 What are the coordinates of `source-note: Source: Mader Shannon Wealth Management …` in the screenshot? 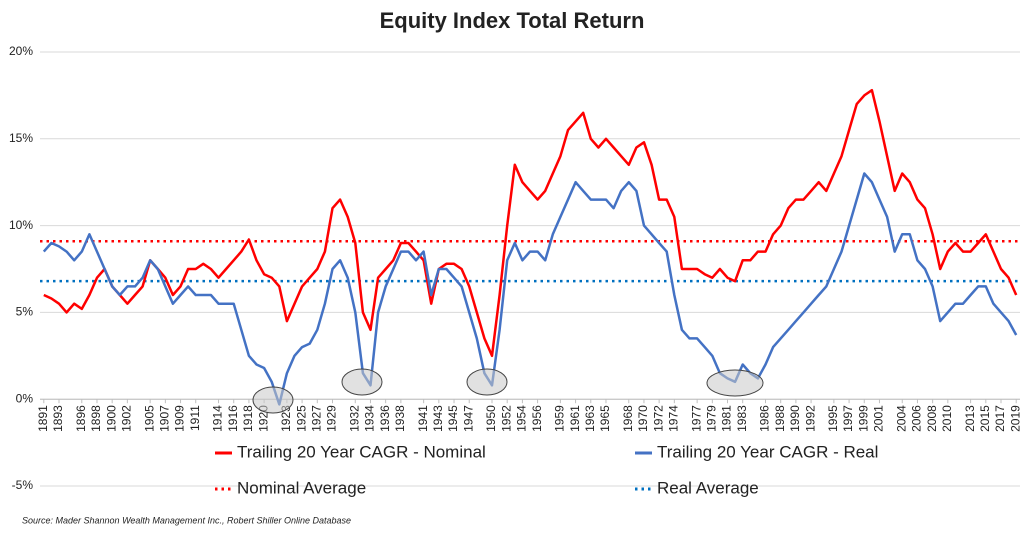 It's located at (186, 520).